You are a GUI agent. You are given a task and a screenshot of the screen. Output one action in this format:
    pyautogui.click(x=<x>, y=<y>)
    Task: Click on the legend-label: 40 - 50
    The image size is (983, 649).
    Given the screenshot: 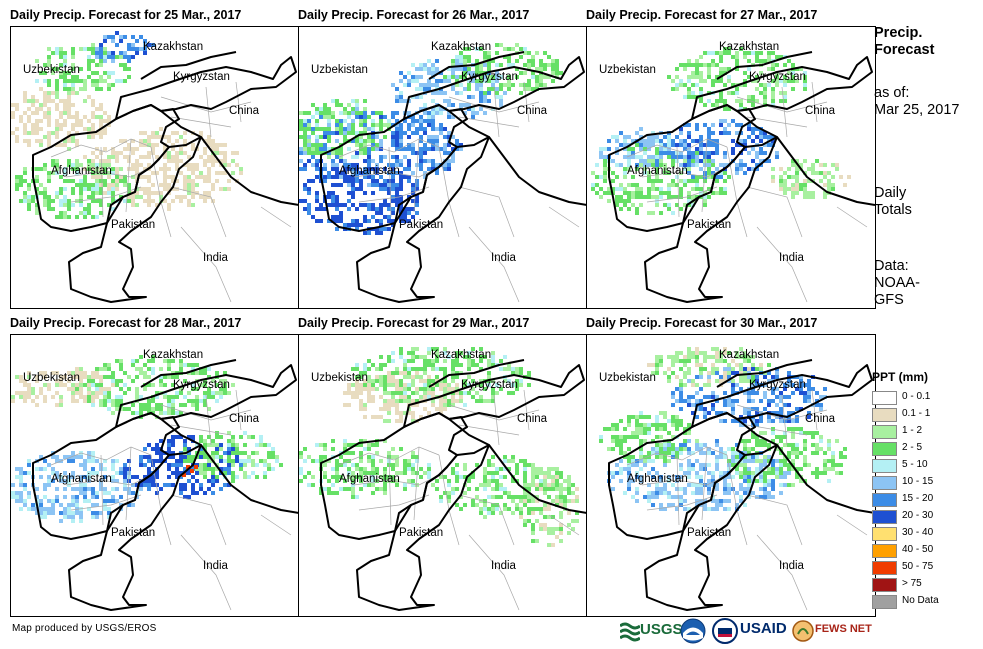 What is the action you would take?
    pyautogui.click(x=918, y=549)
    